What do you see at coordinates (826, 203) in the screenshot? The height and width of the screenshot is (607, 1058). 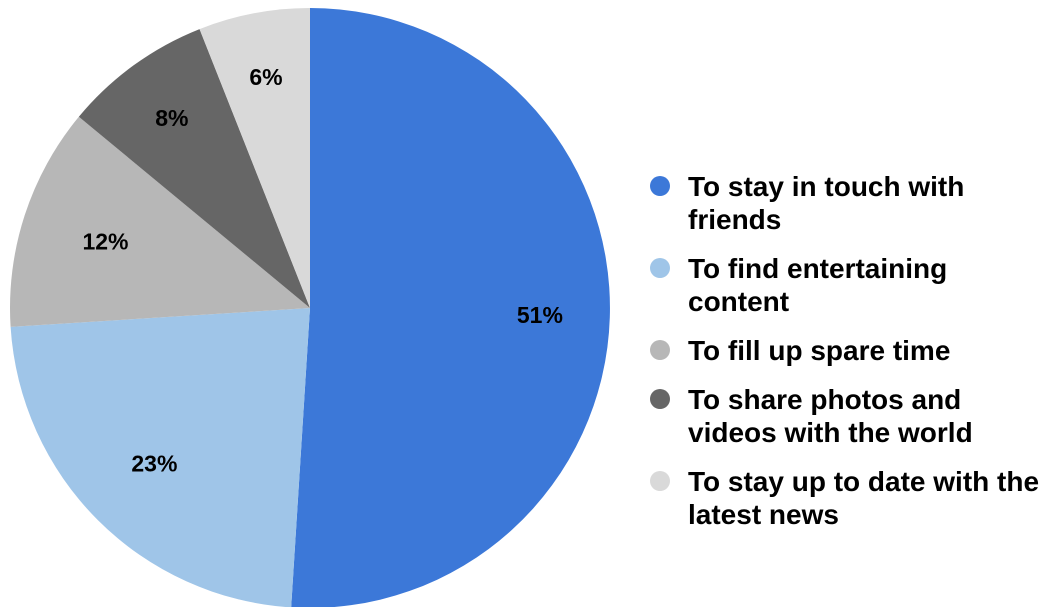 I see `legend-label-stay-in-touch: To stay in touch with friends` at bounding box center [826, 203].